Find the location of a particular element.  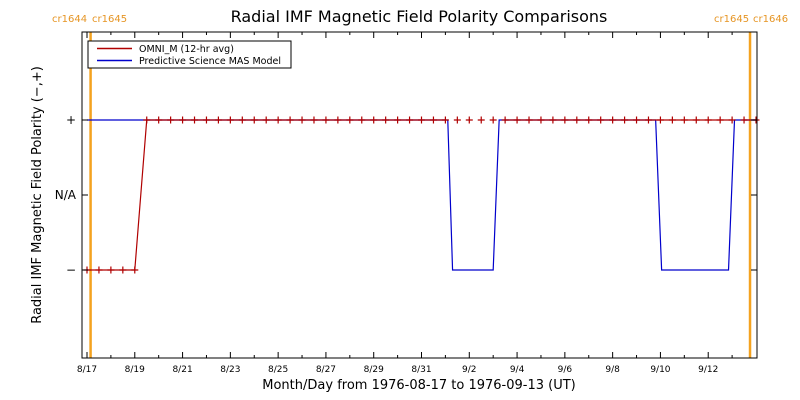

y-tick-label-1: N/A is located at coordinates (66, 195).